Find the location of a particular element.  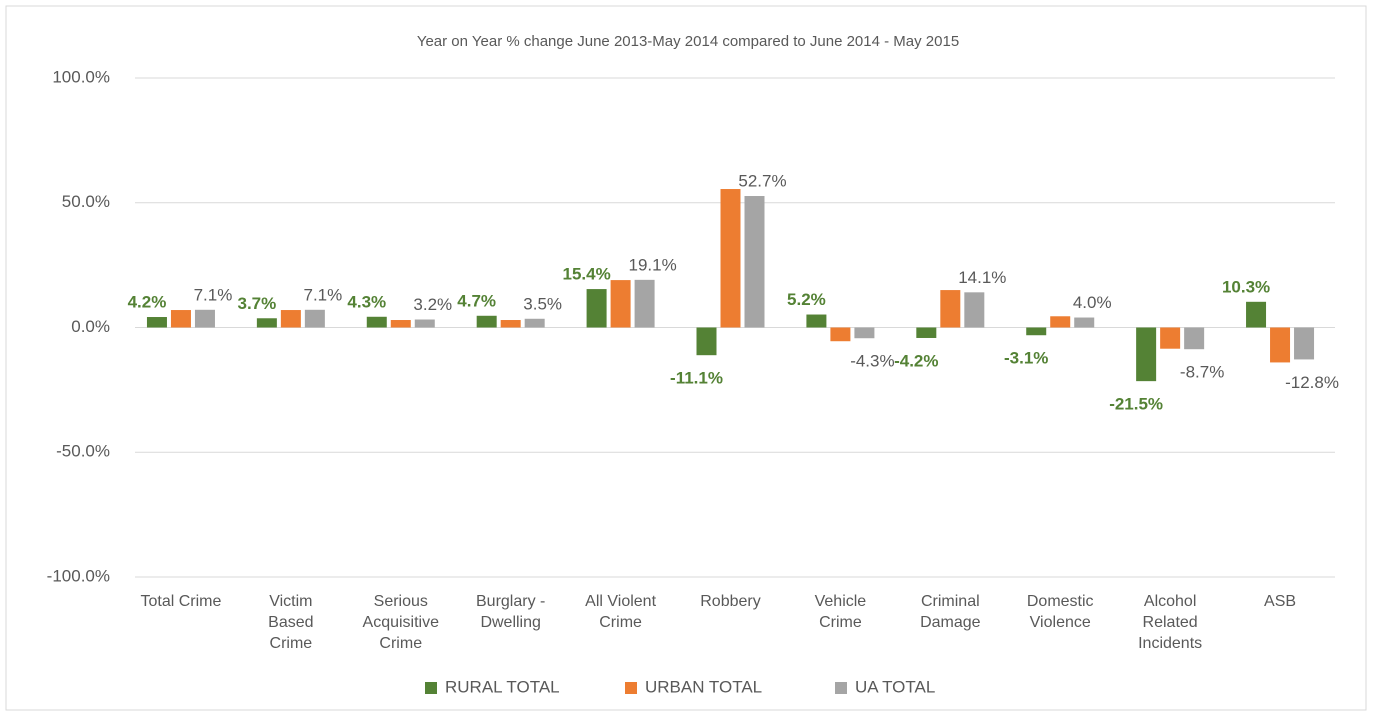

data-label: 4.2% is located at coordinates (147, 302).